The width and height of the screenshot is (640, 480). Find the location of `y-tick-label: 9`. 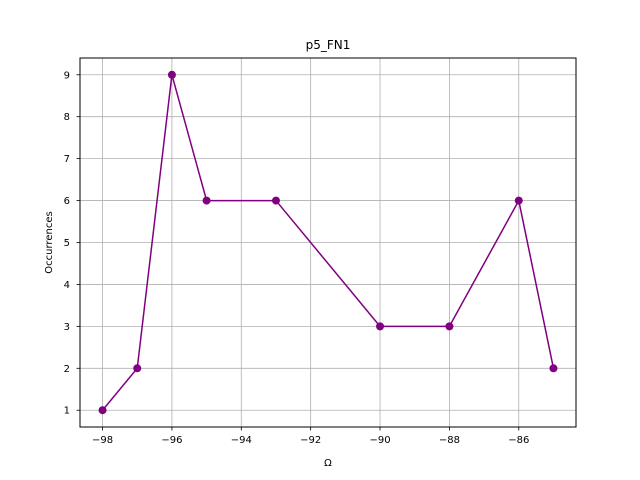

y-tick-label: 9 is located at coordinates (67, 75).